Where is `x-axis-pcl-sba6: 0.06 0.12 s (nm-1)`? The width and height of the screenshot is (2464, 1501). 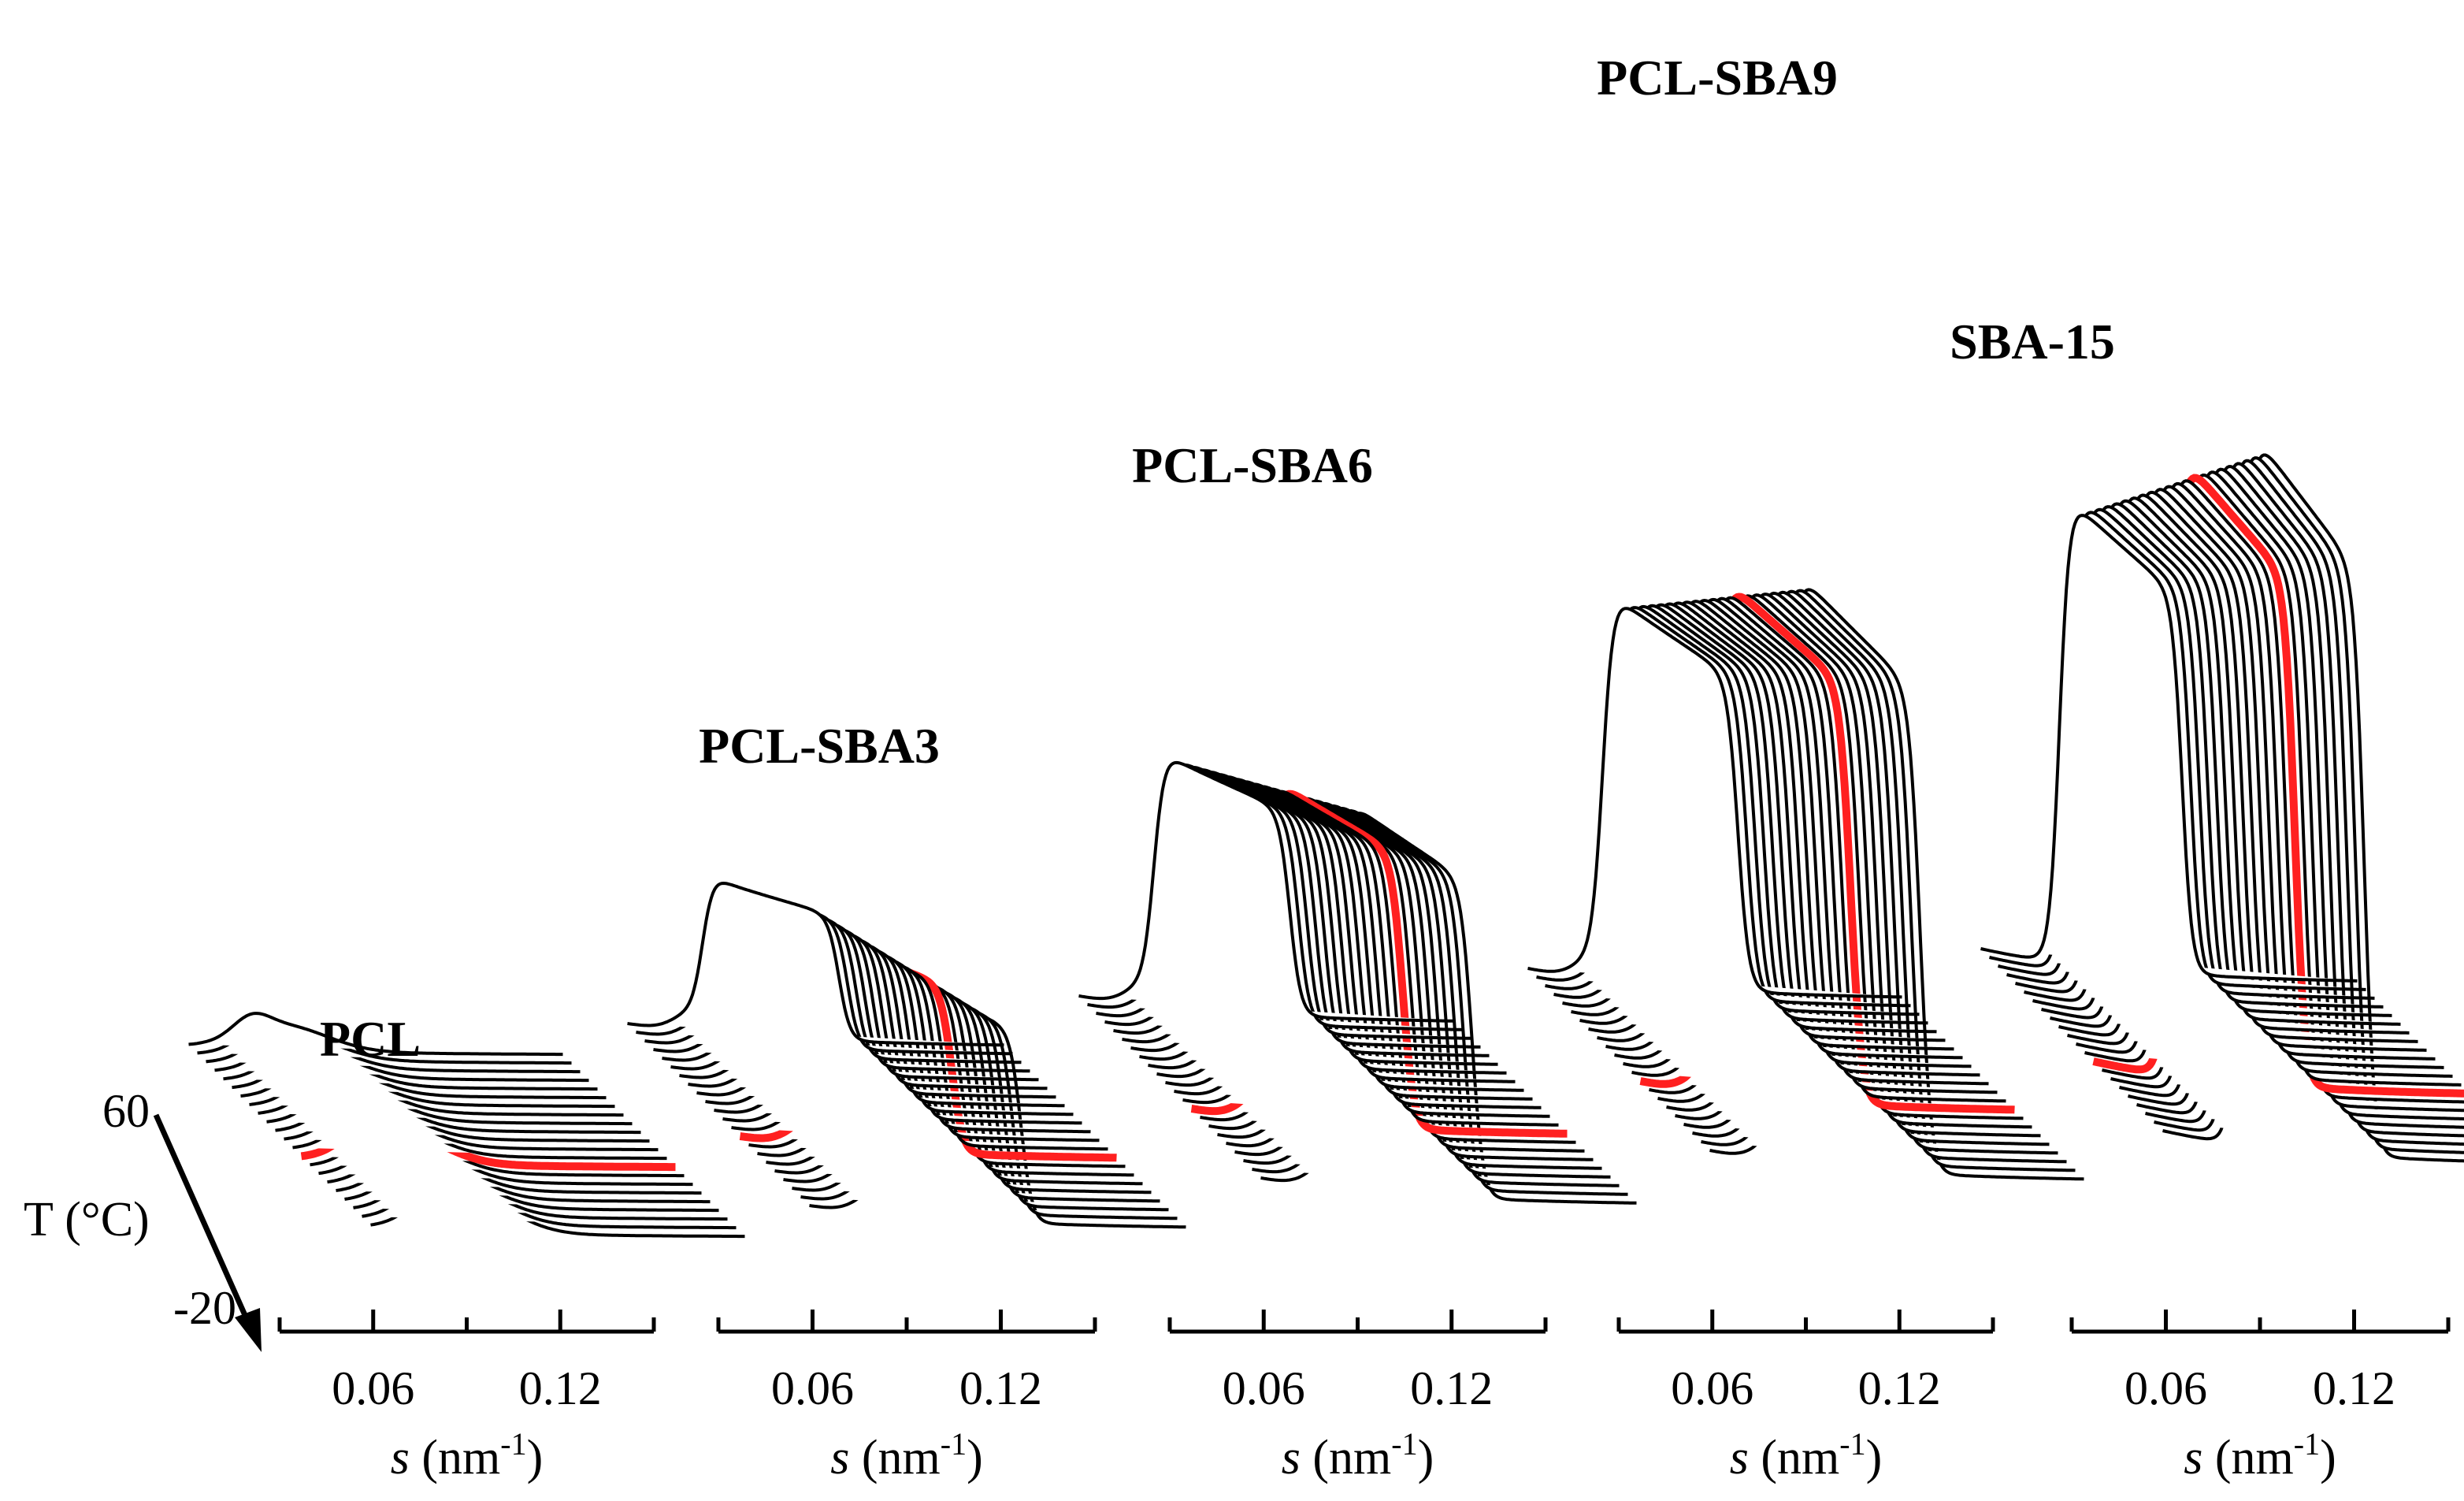
x-axis-pcl-sba6: 0.06 0.12 s (nm-1) is located at coordinates (1357, 1397).